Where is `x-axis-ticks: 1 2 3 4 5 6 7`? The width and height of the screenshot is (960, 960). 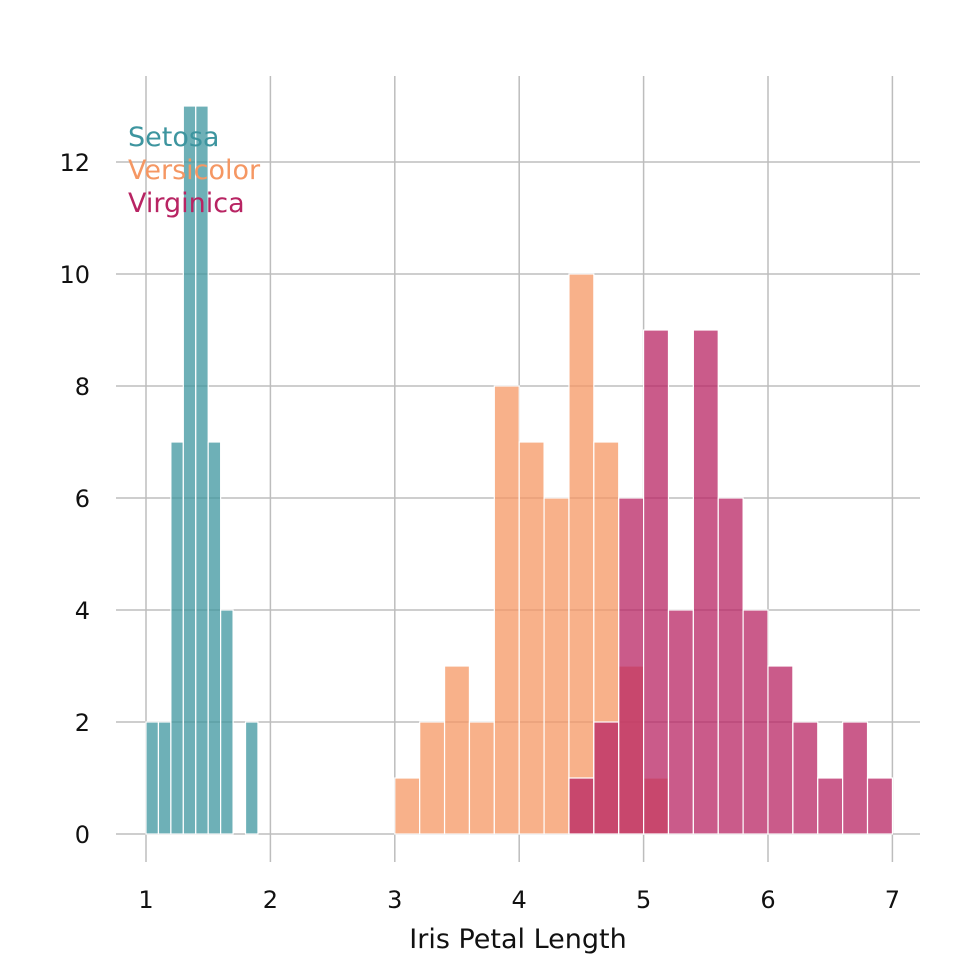 x-axis-ticks: 1 2 3 4 5 6 7 is located at coordinates (519, 900).